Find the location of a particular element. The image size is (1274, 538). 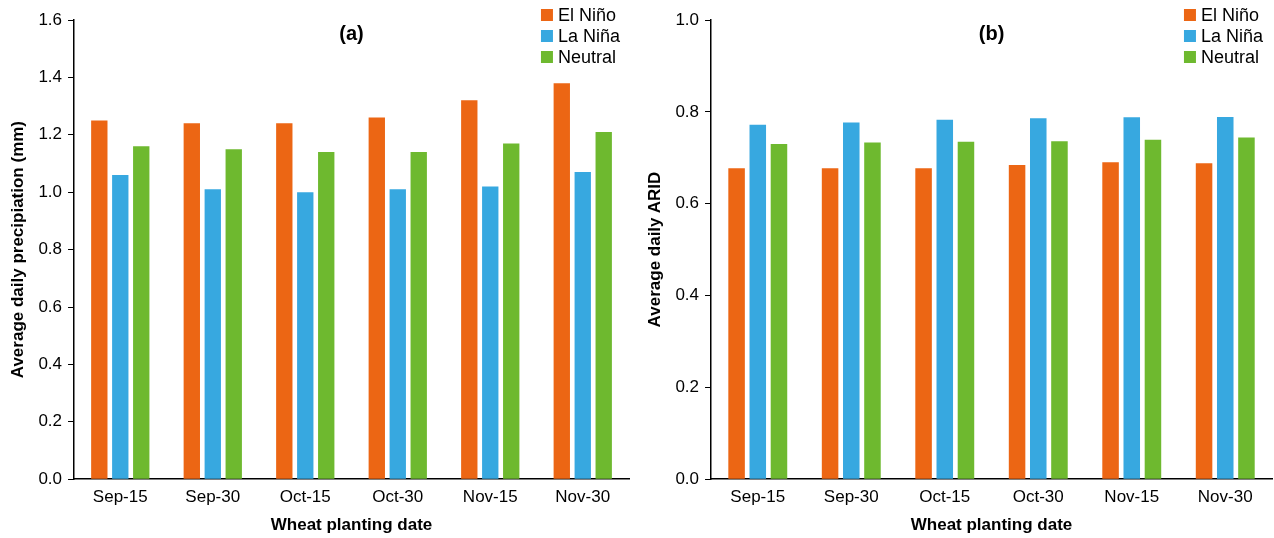

y-tick-label: 1.4 is located at coordinates (50, 77).